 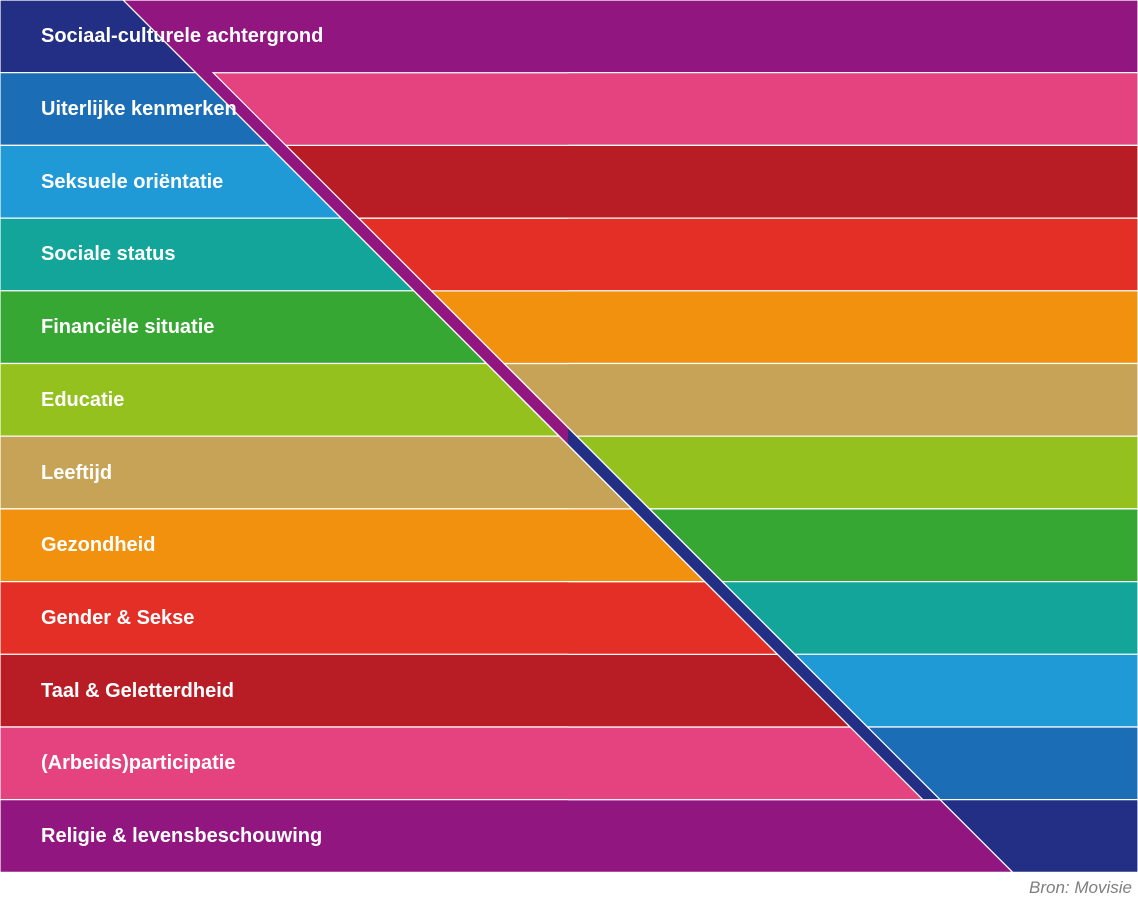 I want to click on band-label-3: Seksuele oriëntatie, so click(x=132, y=181).